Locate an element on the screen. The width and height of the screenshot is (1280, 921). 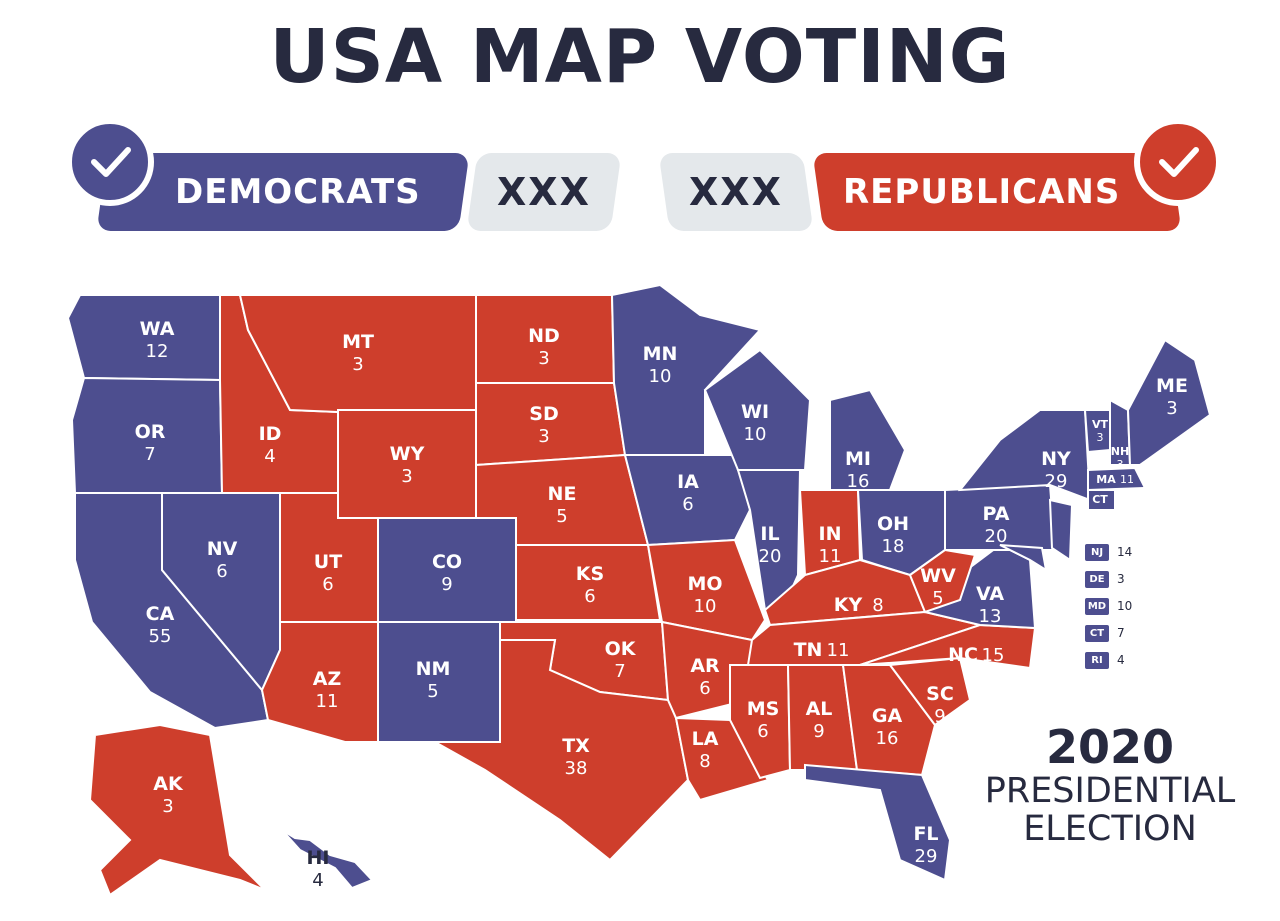
state-votes-ut: 6 is located at coordinates (327, 584).